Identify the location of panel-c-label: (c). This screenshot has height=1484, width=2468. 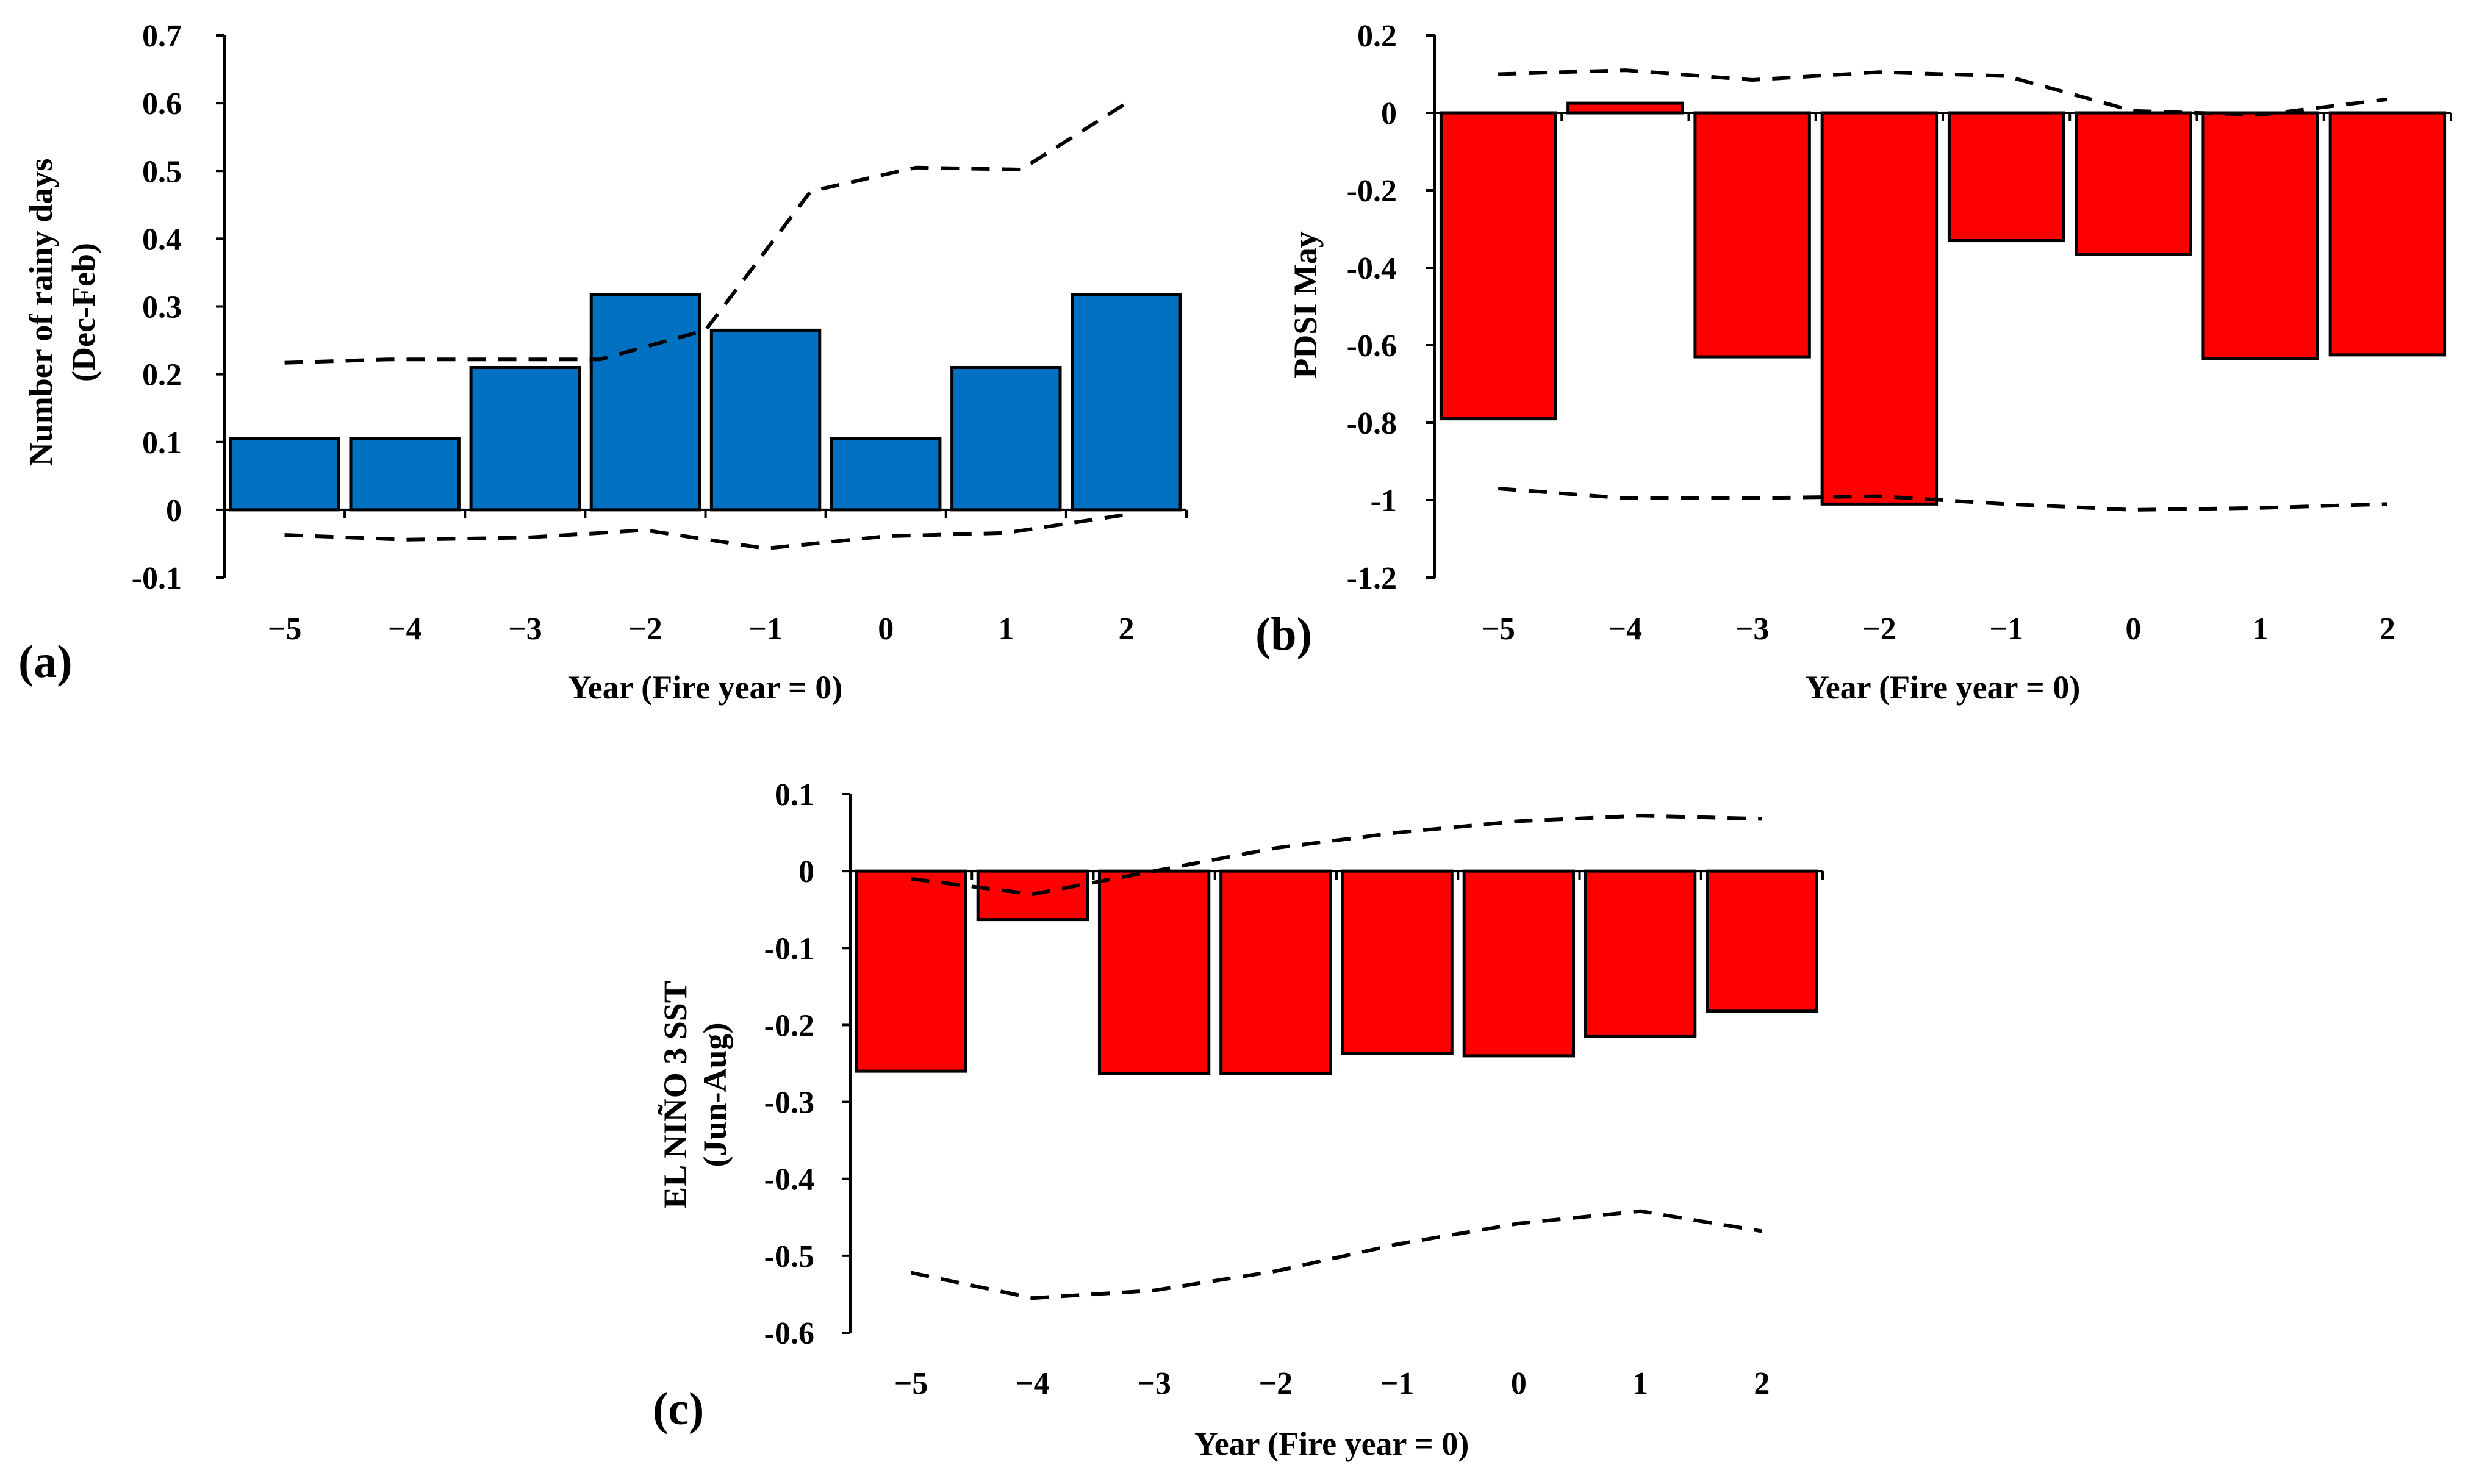
(678, 1409).